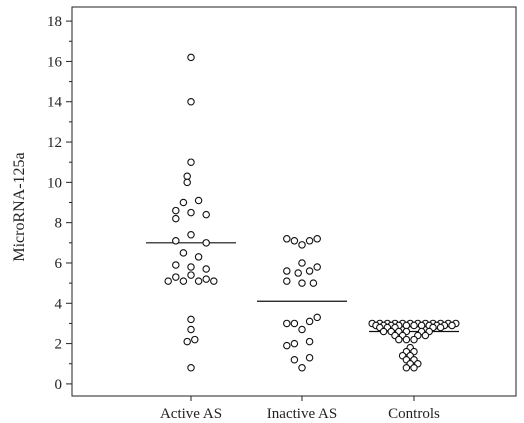 The image size is (524, 423). What do you see at coordinates (55, 103) in the screenshot?
I see `y-tick-label: 14` at bounding box center [55, 103].